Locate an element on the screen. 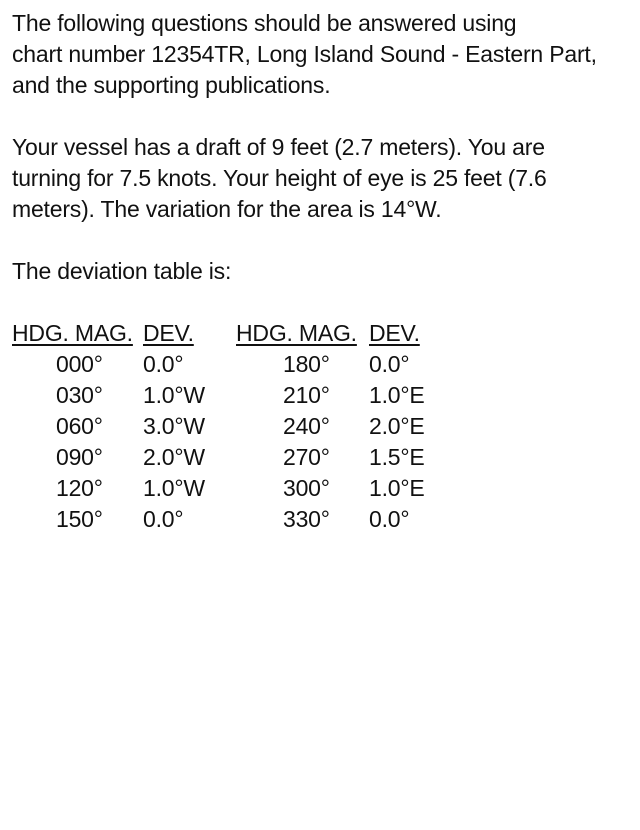  heading-magnetic-cell: 330° is located at coordinates (306, 519).